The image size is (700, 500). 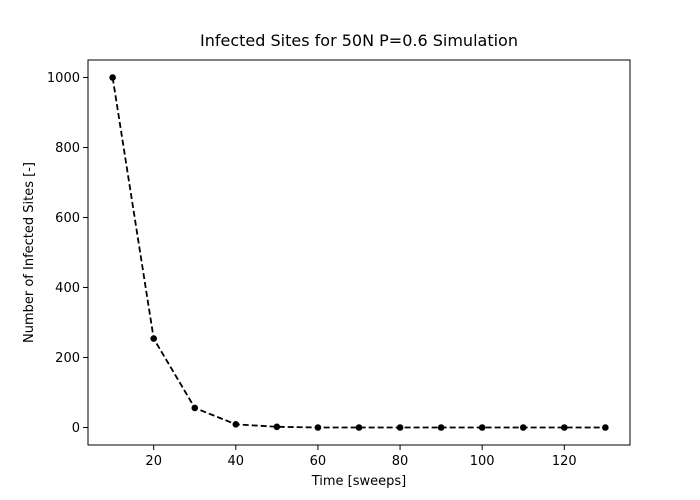 I want to click on x-tick-label: 20, so click(x=153, y=461).